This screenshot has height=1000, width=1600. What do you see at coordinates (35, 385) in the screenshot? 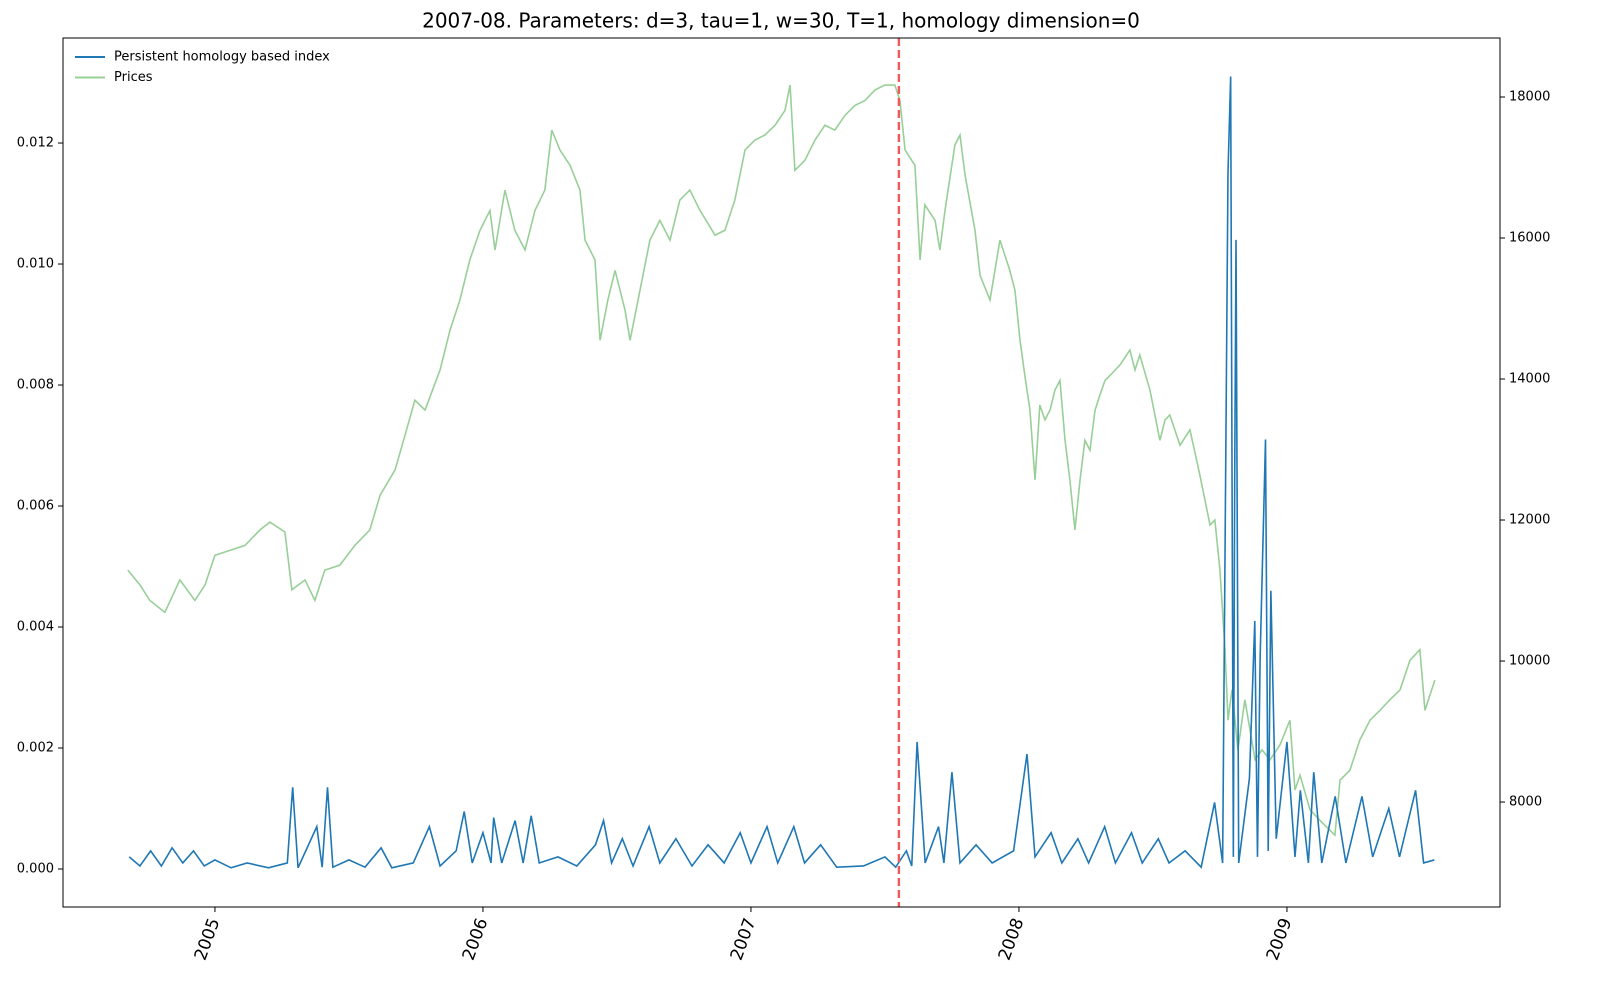
I see `y-tick-label: 0.008` at bounding box center [35, 385].